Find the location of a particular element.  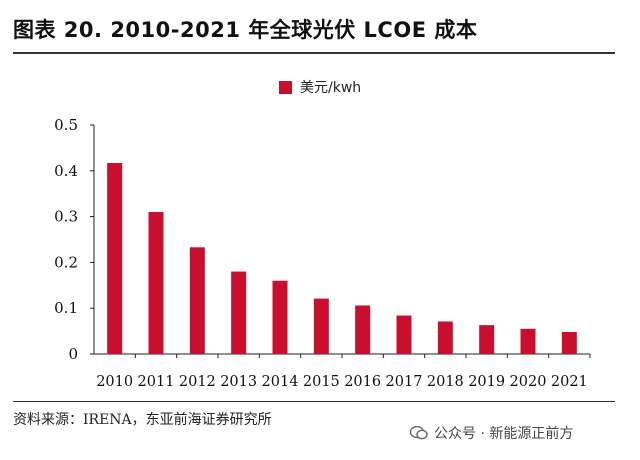

x-tick-label: 2014 is located at coordinates (280, 382).